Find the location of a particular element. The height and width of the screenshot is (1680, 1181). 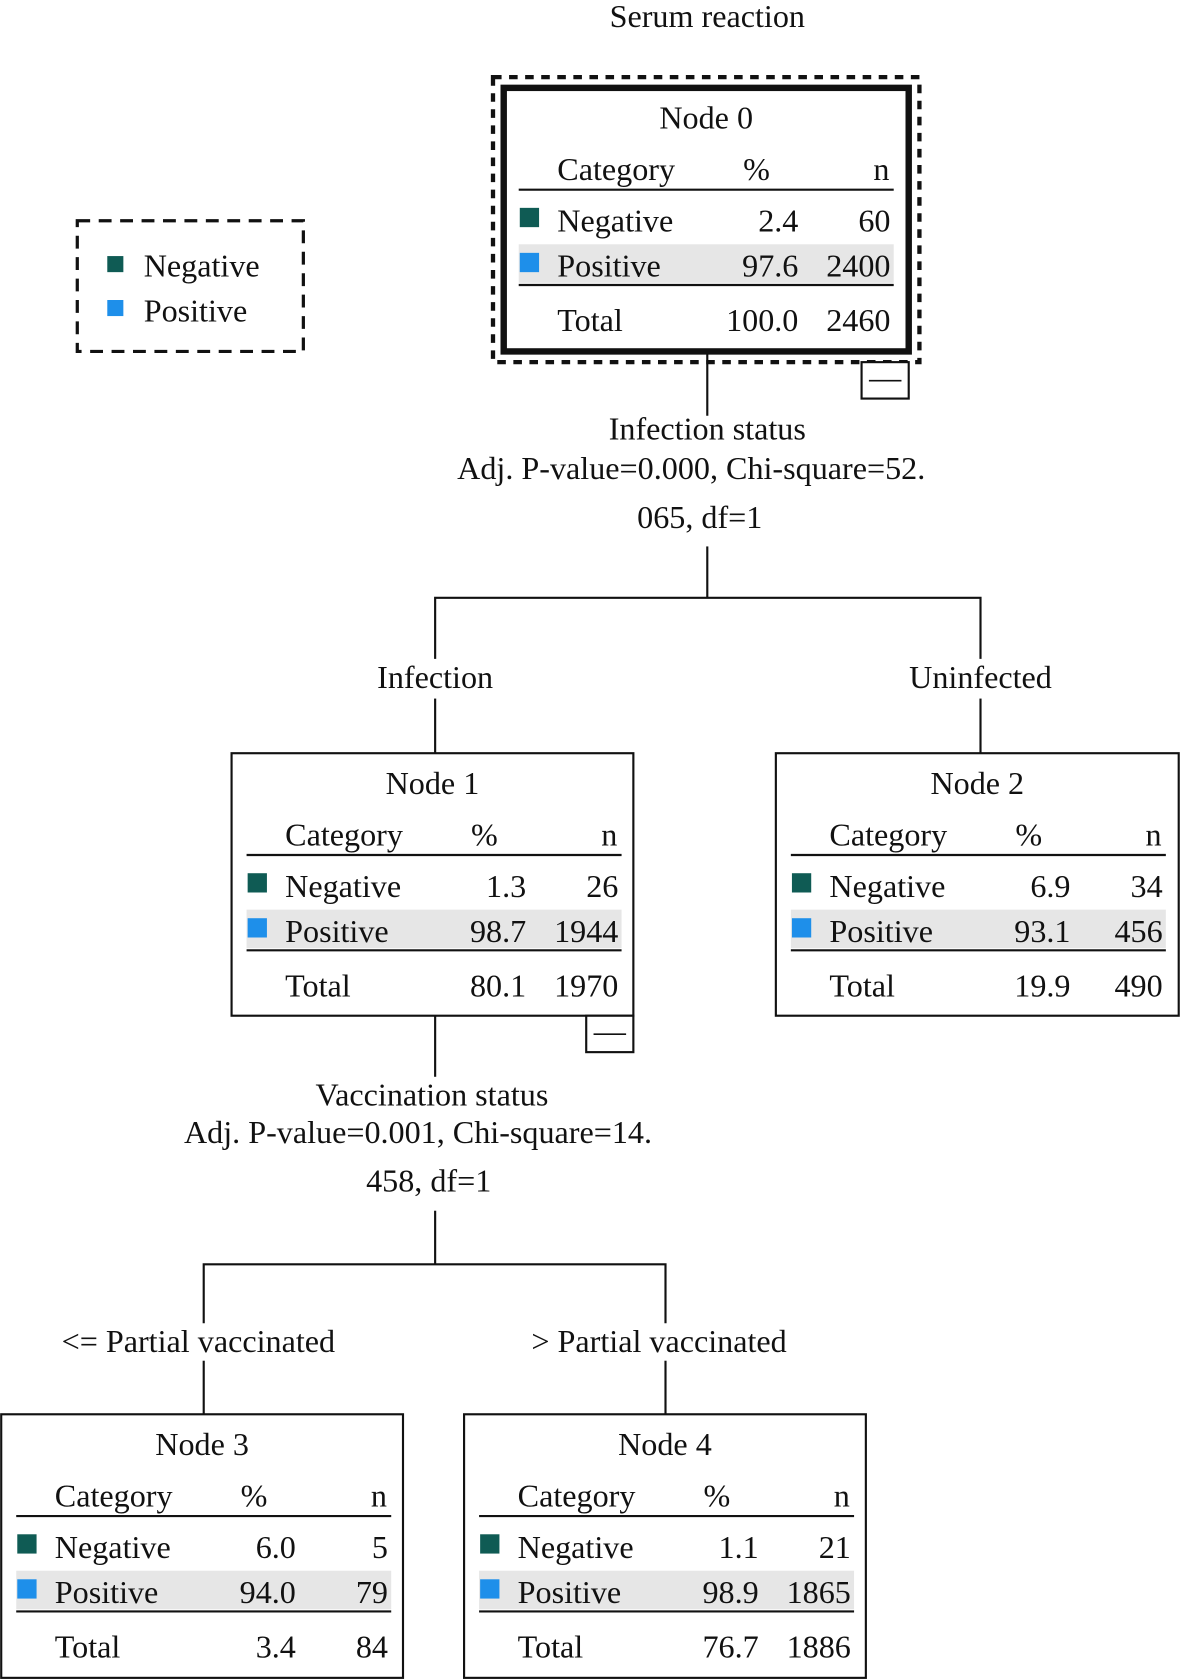

split-variable: Infection status is located at coordinates (707, 428).